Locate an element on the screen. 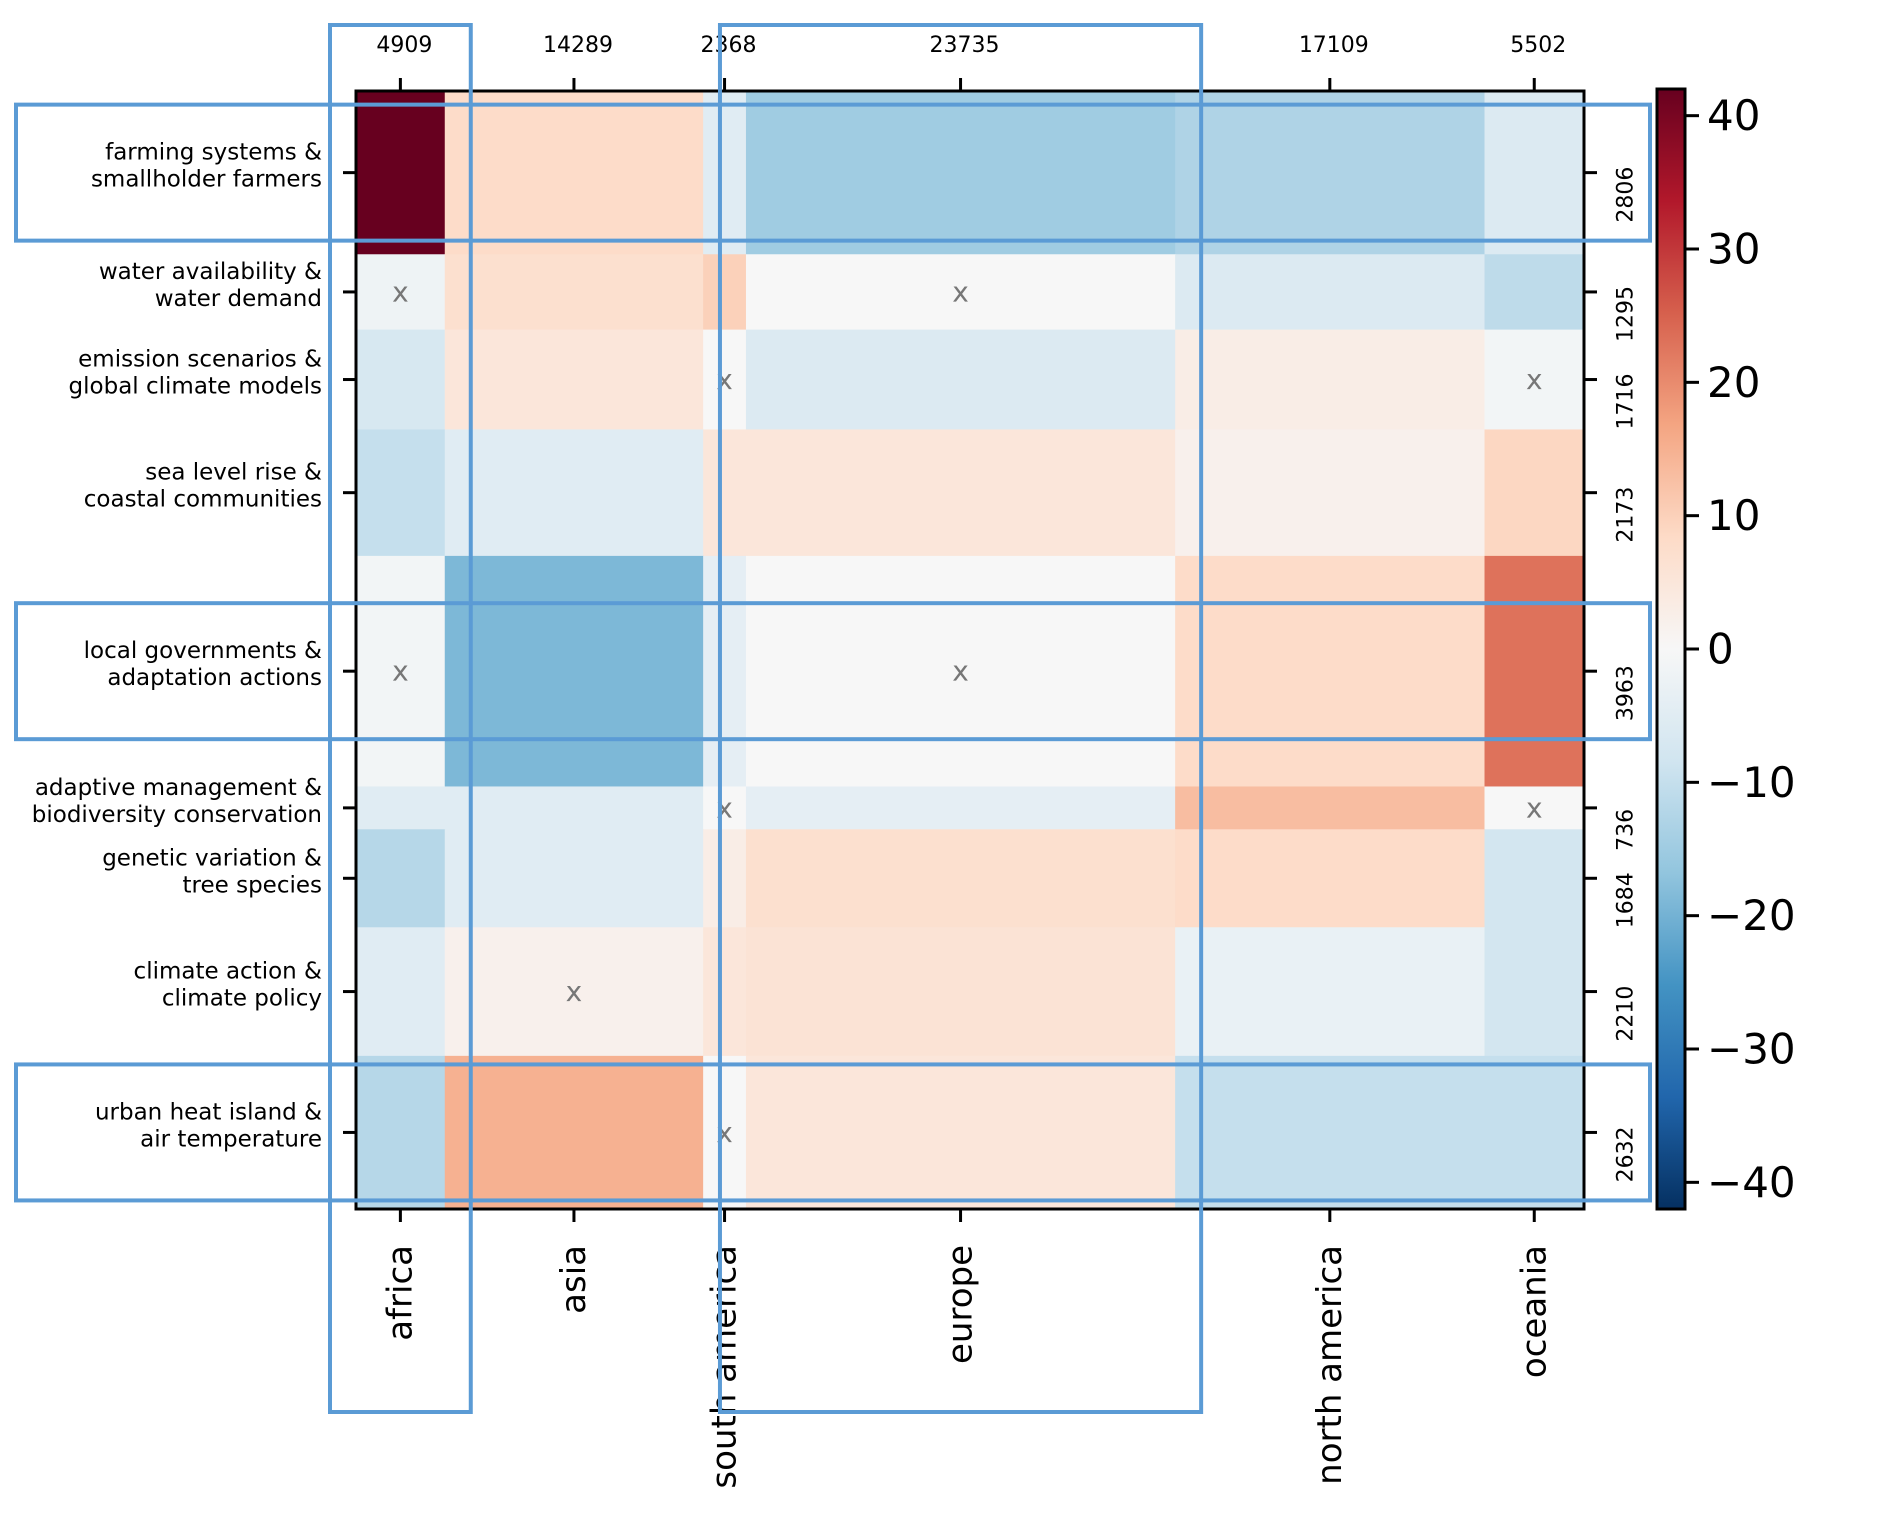 This screenshot has height=1518, width=1892. row-count-label: 736 is located at coordinates (1626, 830).